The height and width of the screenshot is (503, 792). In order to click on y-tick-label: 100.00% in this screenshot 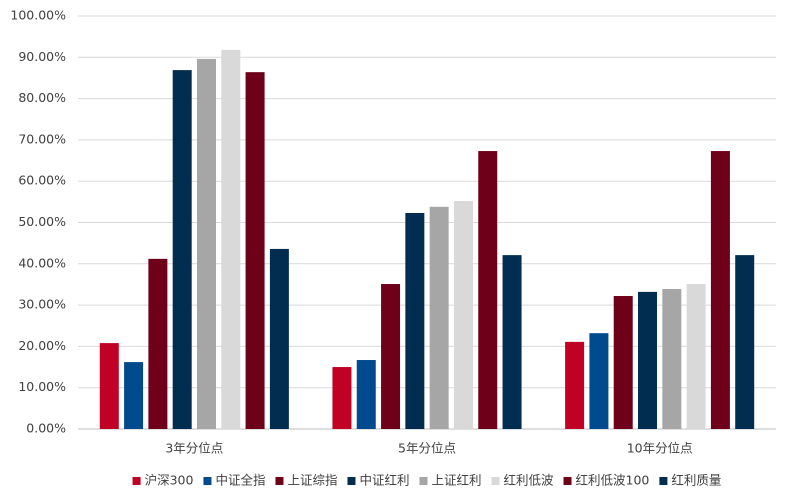, I will do `click(38, 15)`.